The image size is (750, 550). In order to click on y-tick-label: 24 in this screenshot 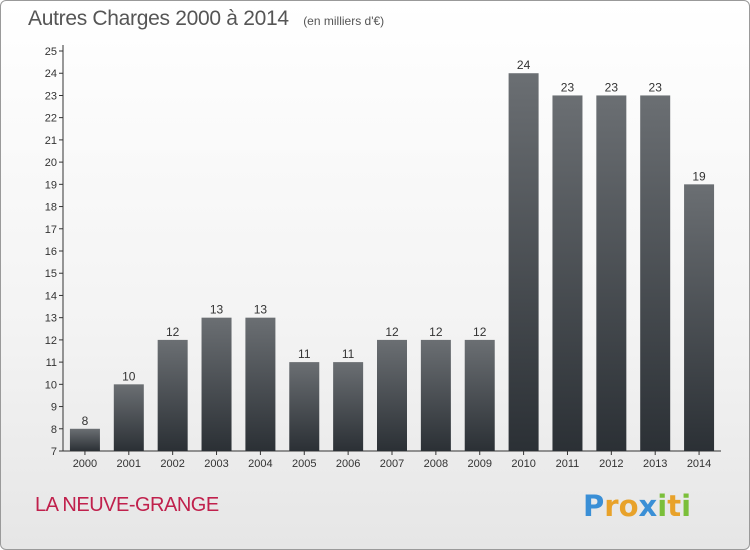, I will do `click(51, 74)`.